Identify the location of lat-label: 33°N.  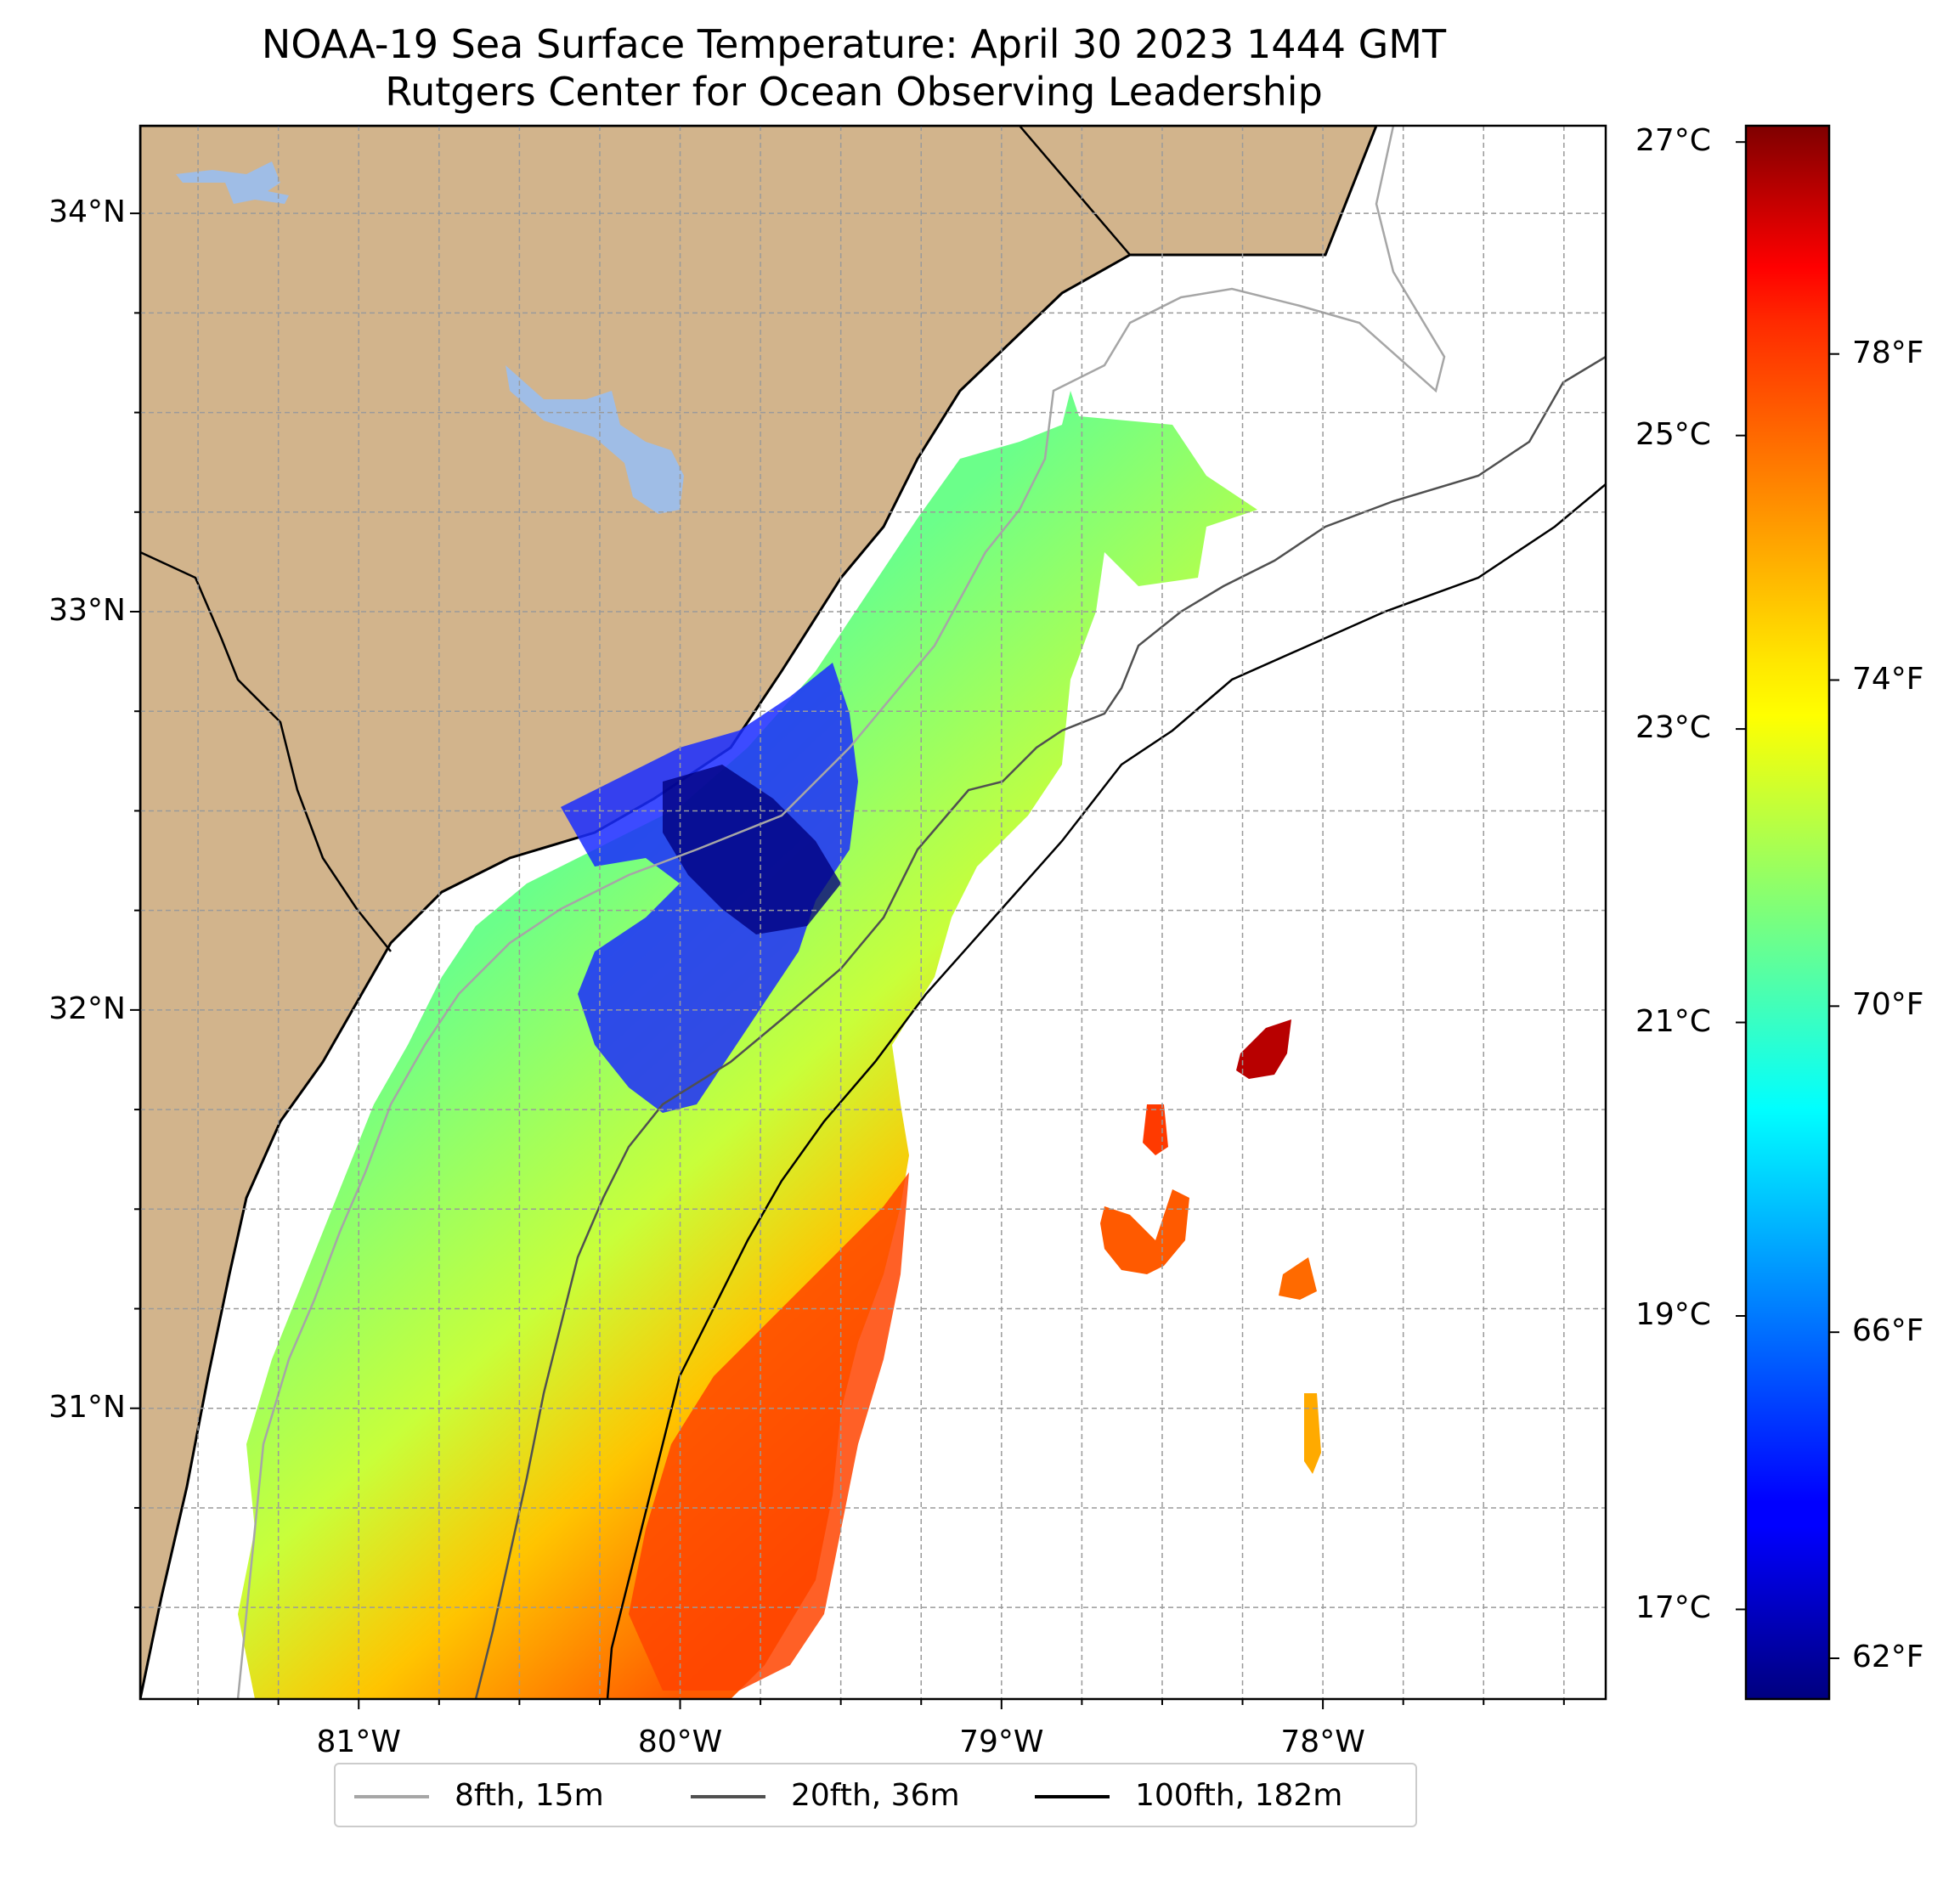
(87, 611).